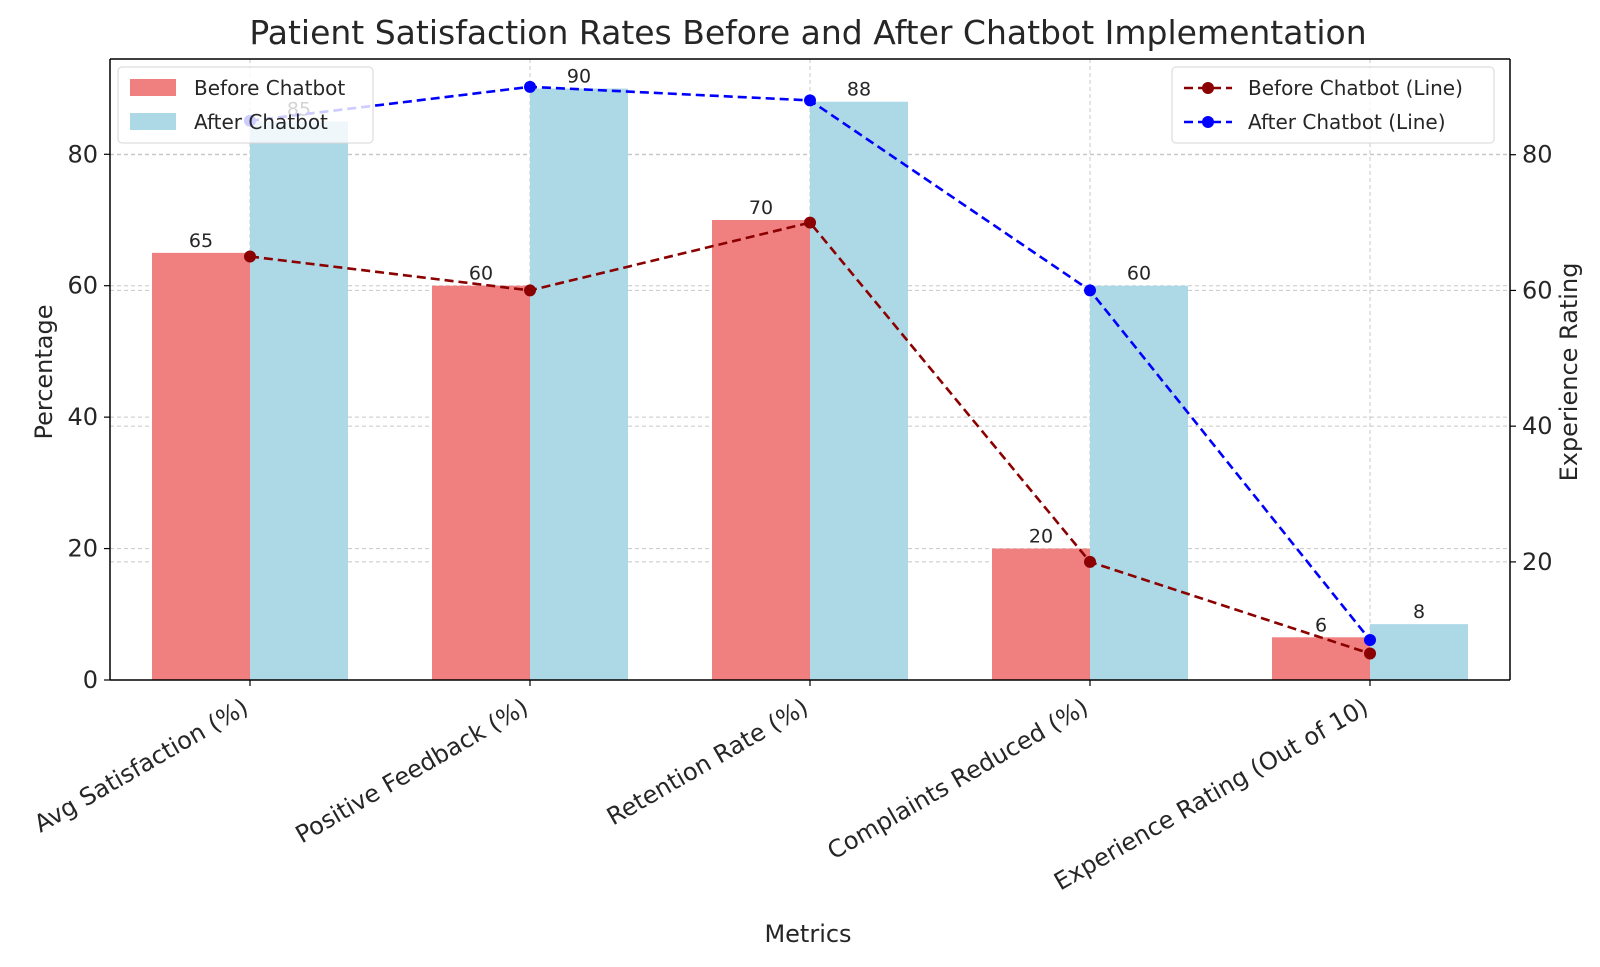 The width and height of the screenshot is (1600, 967). What do you see at coordinates (1333, 105) in the screenshot?
I see `line-legend-box` at bounding box center [1333, 105].